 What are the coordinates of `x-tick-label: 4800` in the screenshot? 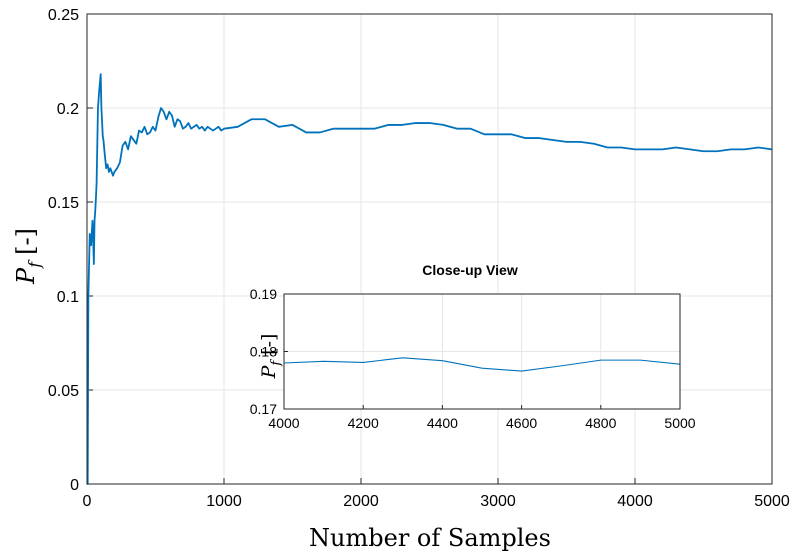 It's located at (600, 423).